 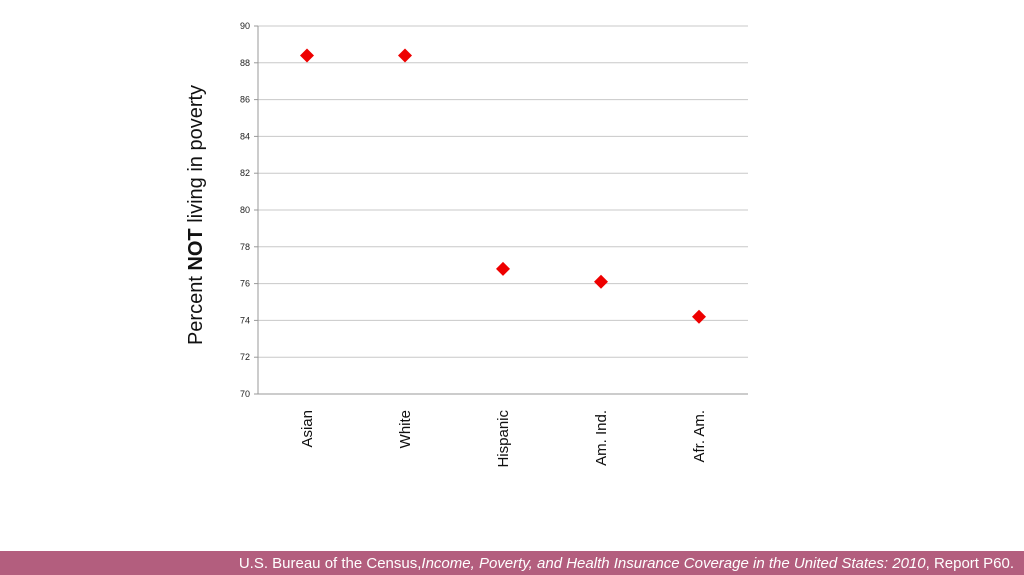 I want to click on y-tick-label: 90, so click(x=245, y=26).